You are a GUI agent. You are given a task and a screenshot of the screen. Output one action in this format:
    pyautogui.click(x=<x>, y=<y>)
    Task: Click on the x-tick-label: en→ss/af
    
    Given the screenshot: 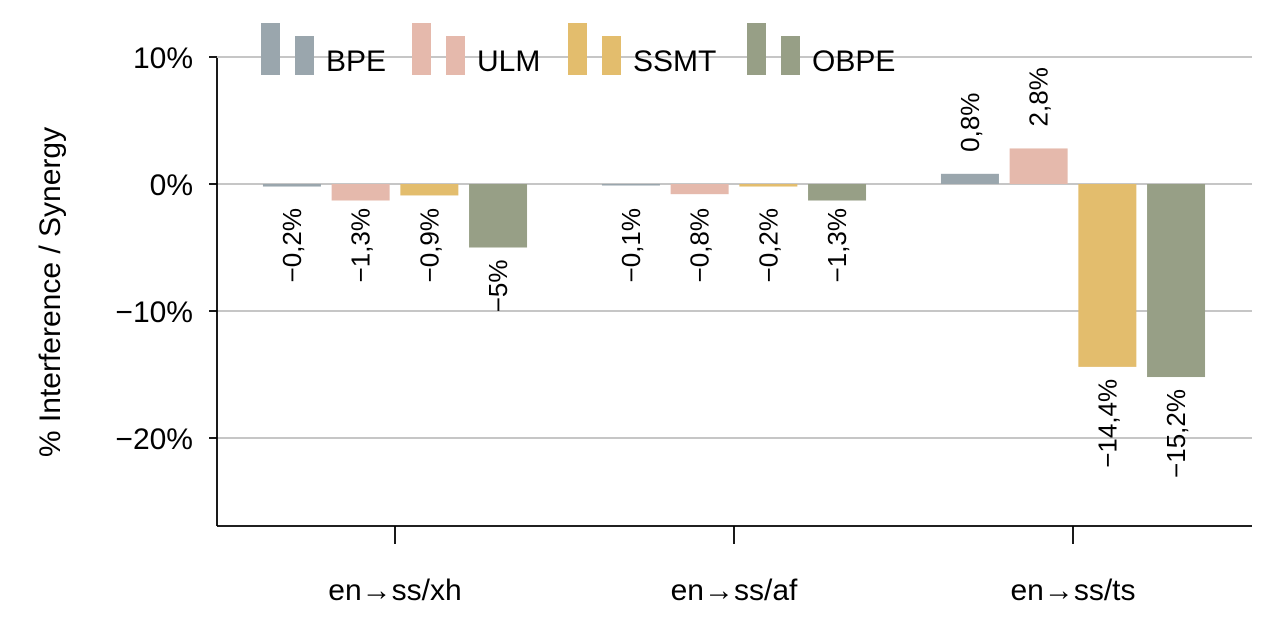 What is the action you would take?
    pyautogui.click(x=734, y=590)
    